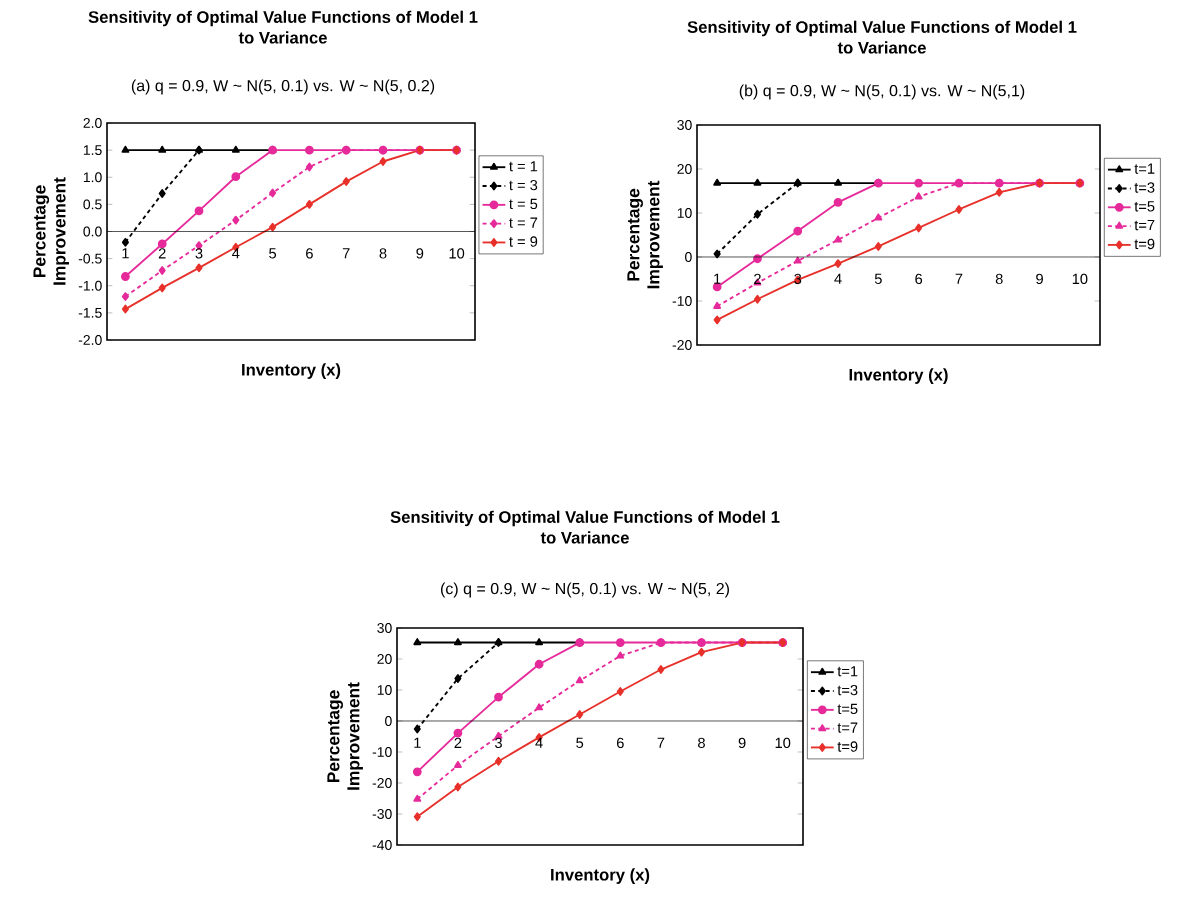 This screenshot has width=1183, height=897. I want to click on y-tick-label: -30, so click(382, 814).